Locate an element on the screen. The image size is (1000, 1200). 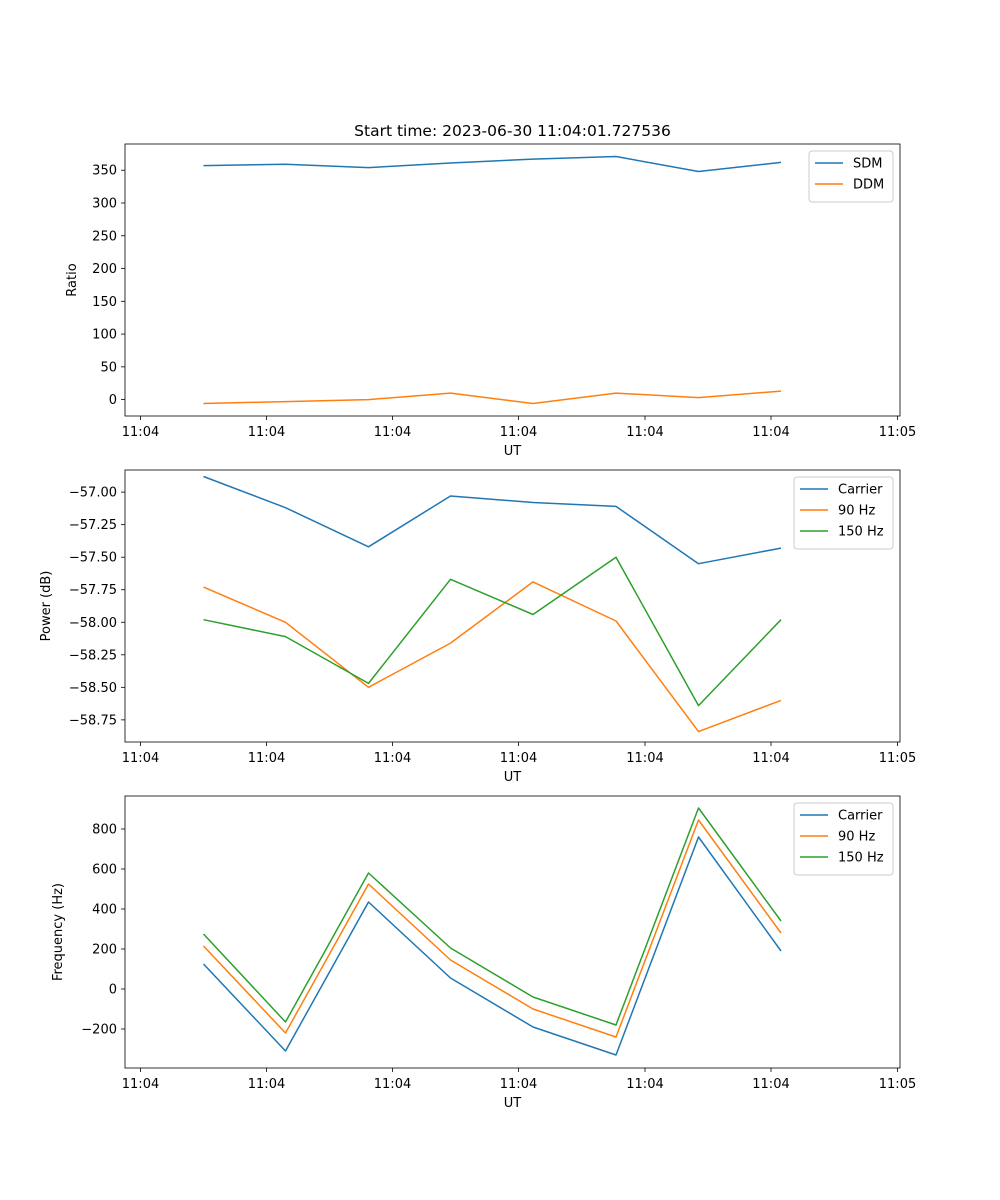
y-tick-label: −57.25 is located at coordinates (93, 525).